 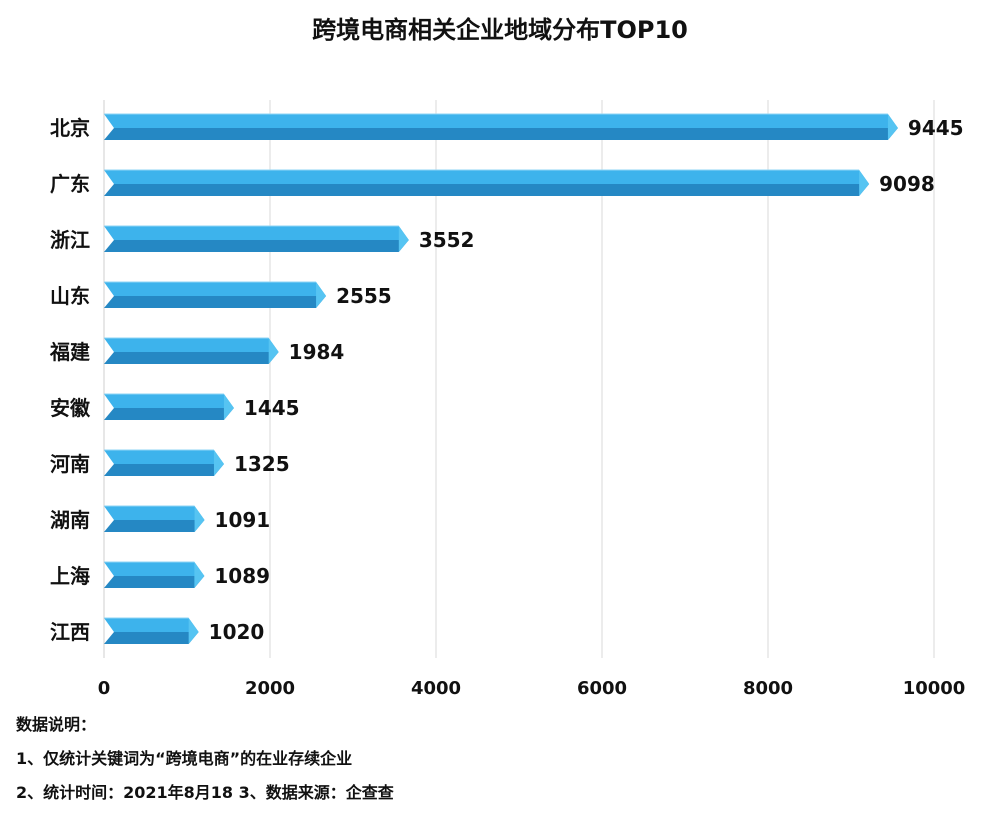 I want to click on data-label: 1325, so click(x=262, y=464).